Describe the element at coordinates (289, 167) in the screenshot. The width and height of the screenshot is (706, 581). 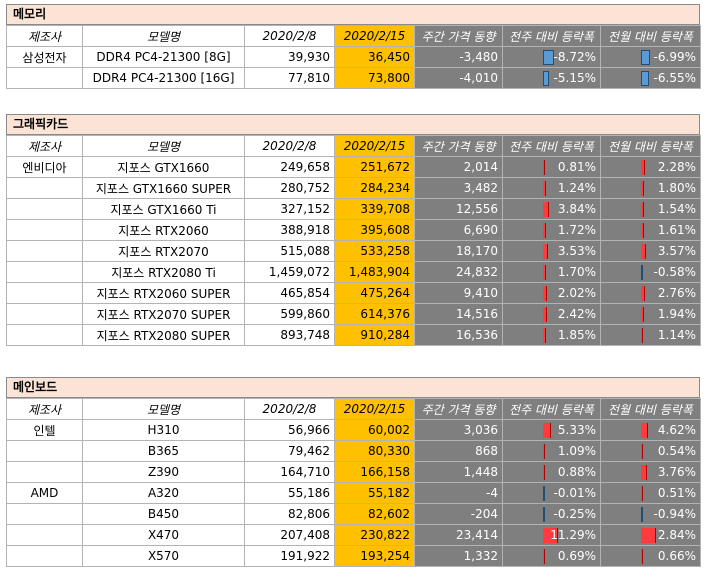
I see `price-prev-cell: 249,658` at that location.